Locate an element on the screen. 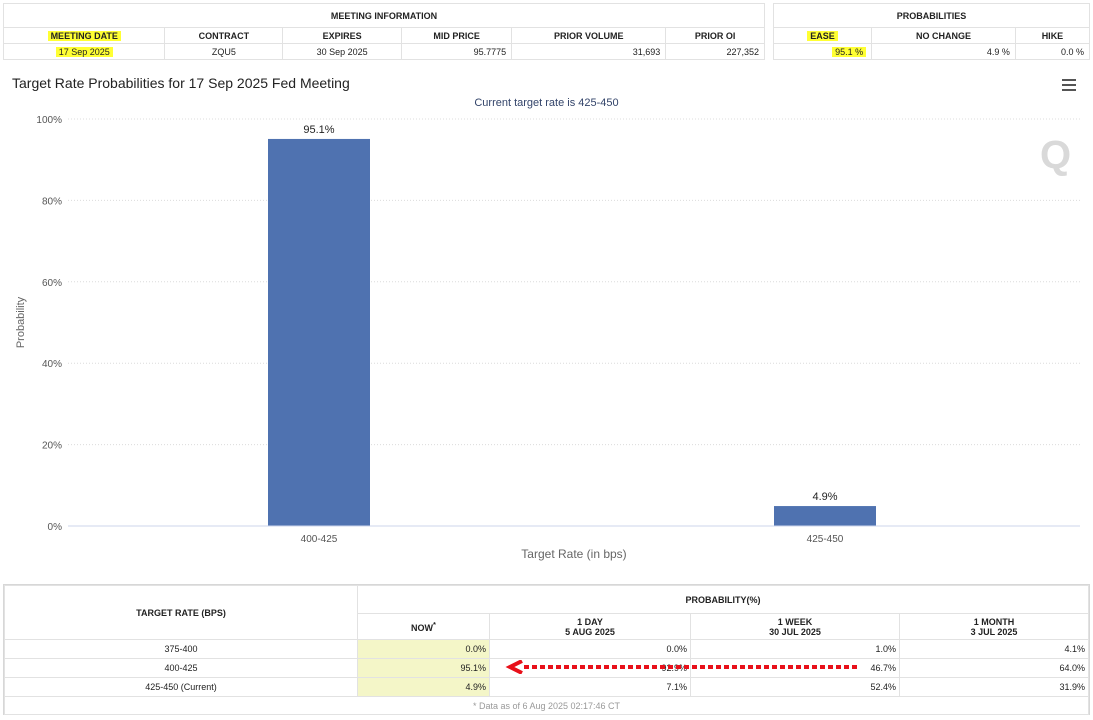  hike-value: 0.0 % is located at coordinates (1052, 51).